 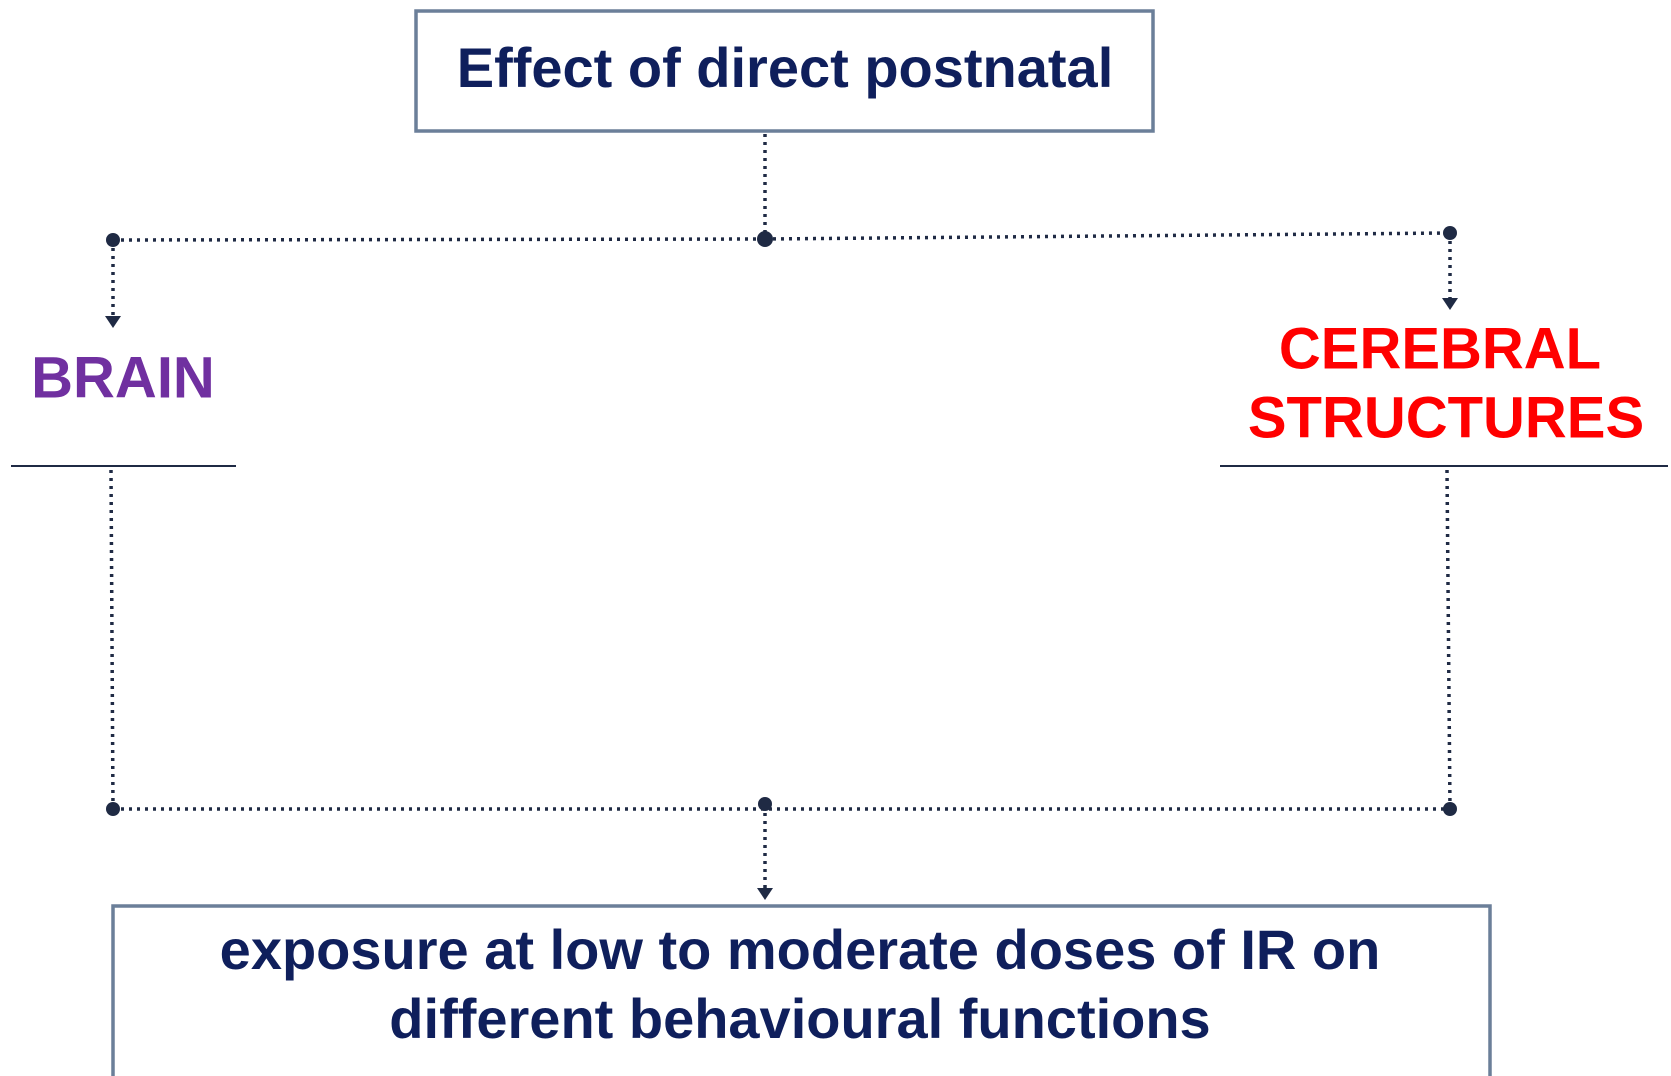 I want to click on top-box, so click(x=784, y=71).